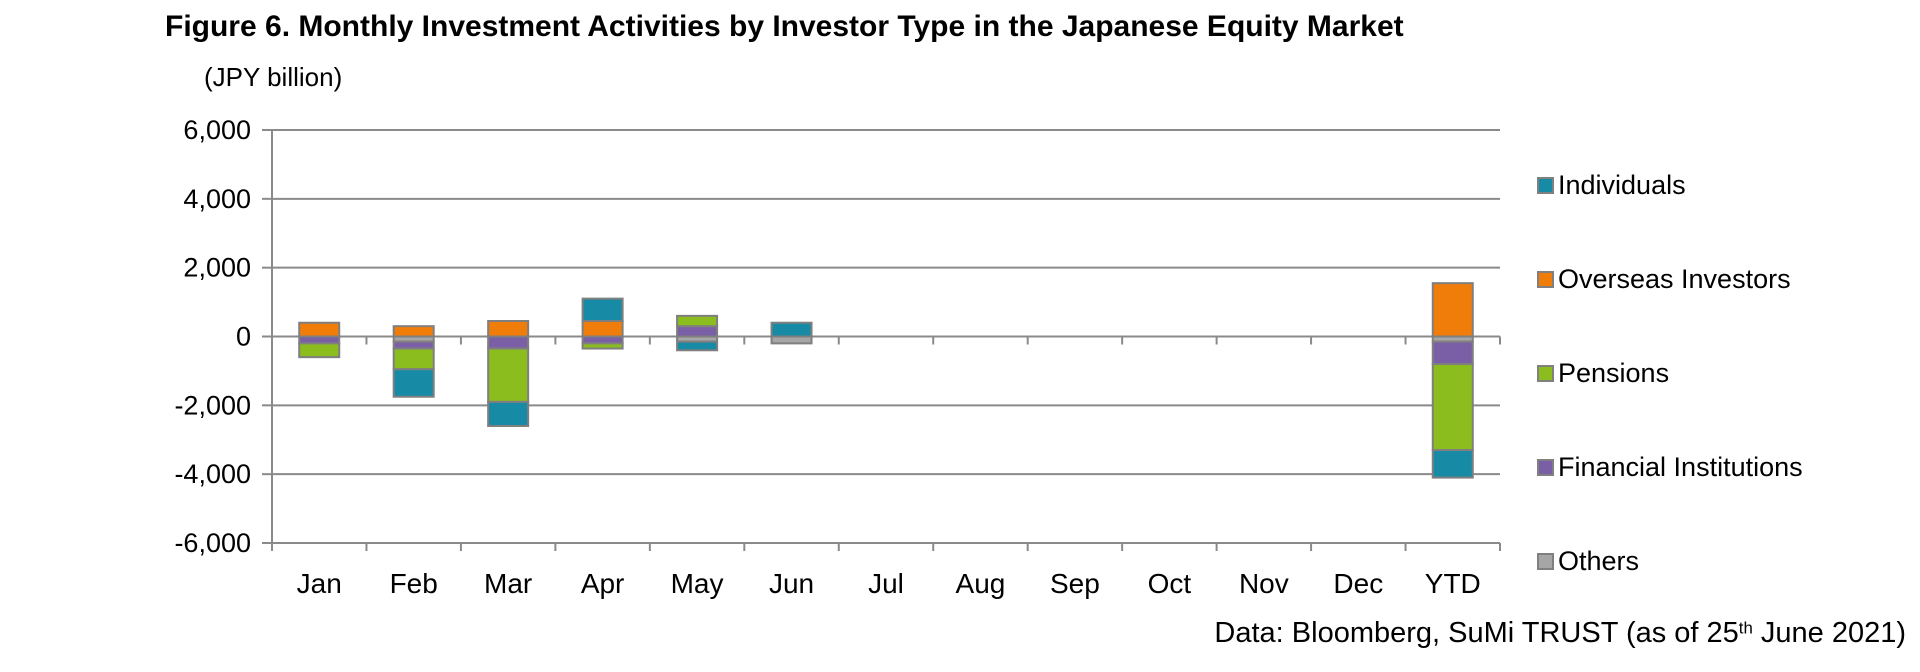 Image resolution: width=1920 pixels, height=672 pixels. I want to click on y-tick-label: 2,000, so click(217, 268).